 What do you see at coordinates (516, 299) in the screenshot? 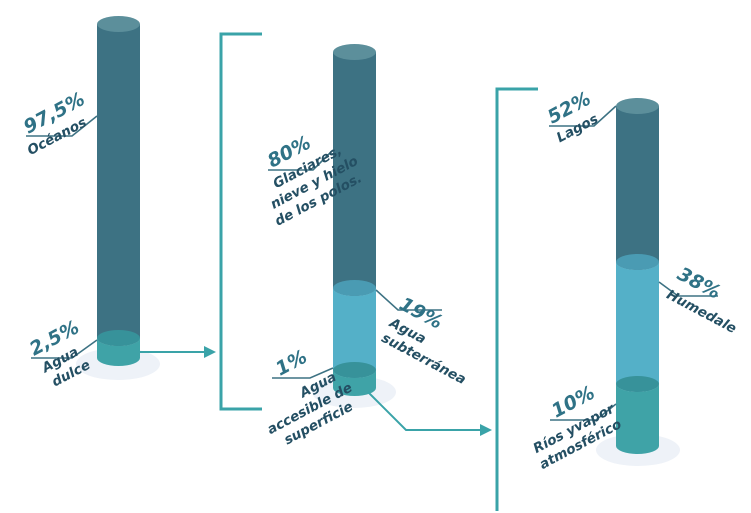
I see `bracket-surface-water` at bounding box center [516, 299].